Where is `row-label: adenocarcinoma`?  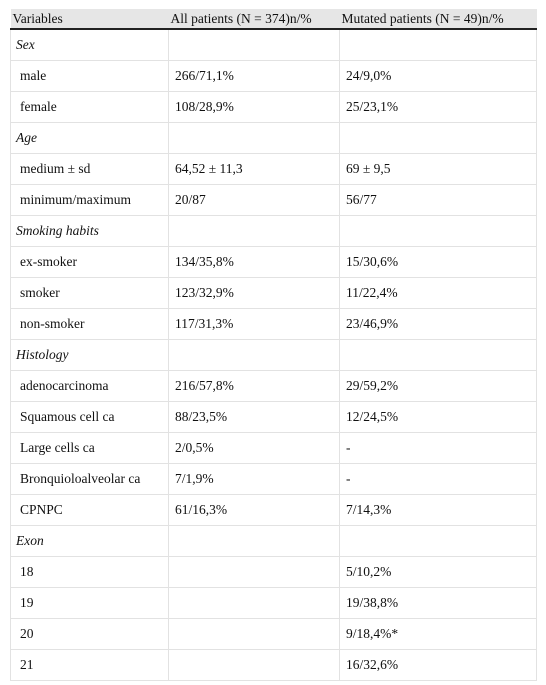 row-label: adenocarcinoma is located at coordinates (89, 386).